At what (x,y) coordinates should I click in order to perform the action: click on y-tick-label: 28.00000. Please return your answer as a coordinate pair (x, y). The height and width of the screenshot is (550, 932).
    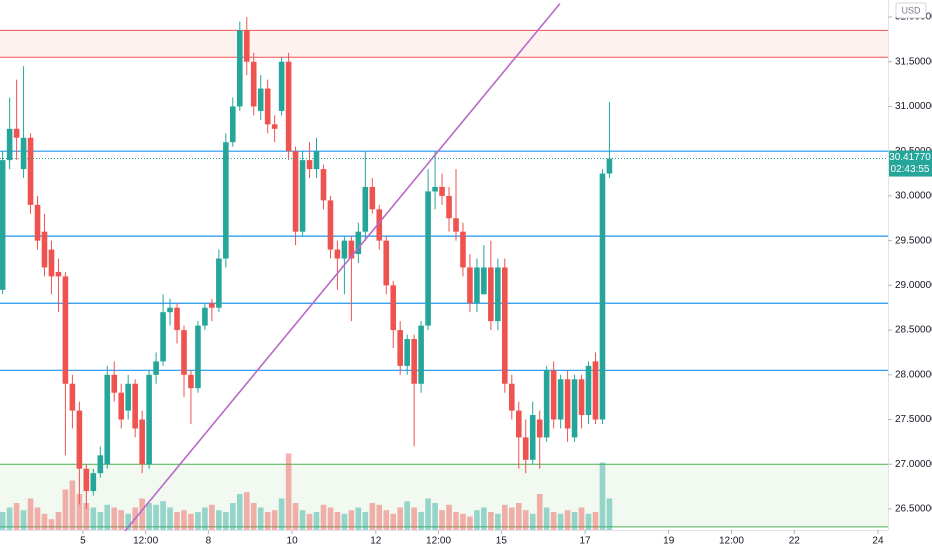
    Looking at the image, I should click on (913, 374).